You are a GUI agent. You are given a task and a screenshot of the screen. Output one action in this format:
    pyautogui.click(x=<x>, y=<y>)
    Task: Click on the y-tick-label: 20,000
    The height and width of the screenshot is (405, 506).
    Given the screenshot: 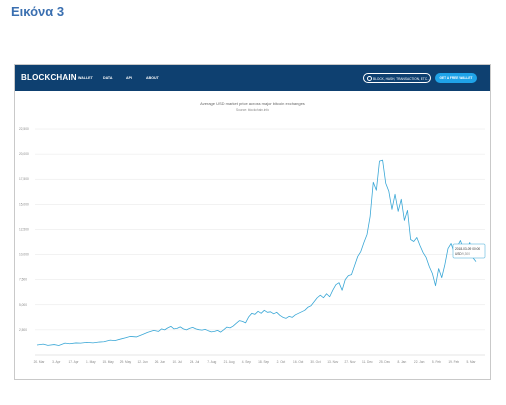 What is the action you would take?
    pyautogui.click(x=24, y=154)
    